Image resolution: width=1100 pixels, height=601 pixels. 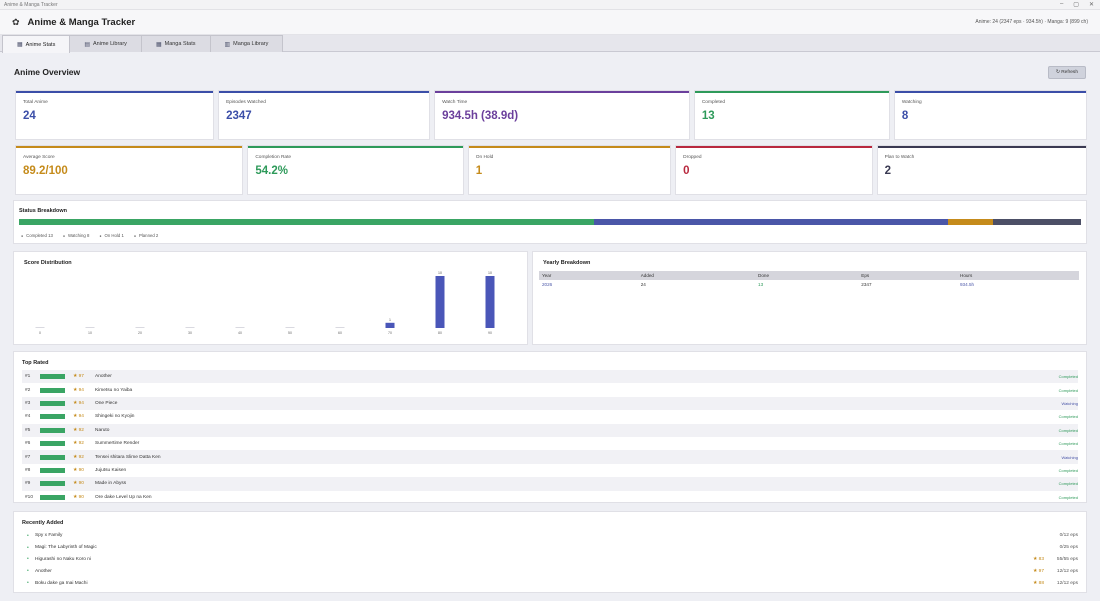 I want to click on status-legend-item: Planned 2, so click(x=145, y=235).